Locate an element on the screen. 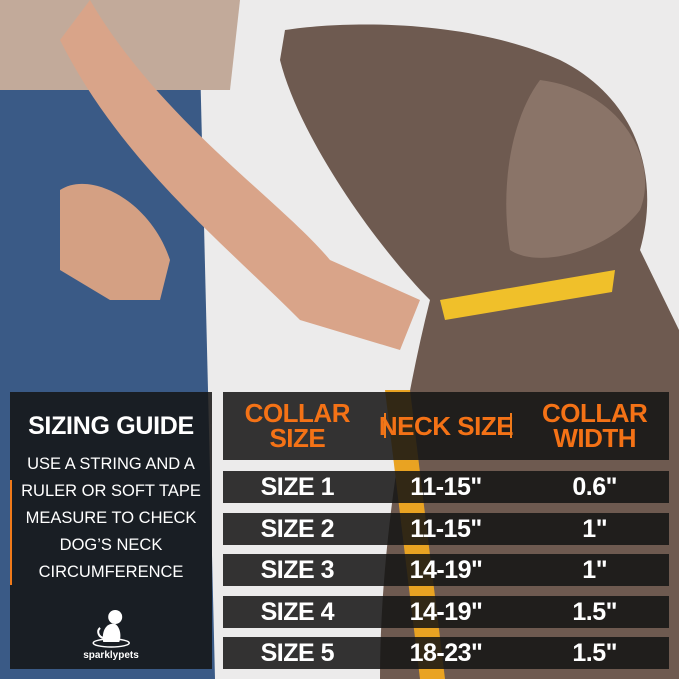  dog-logo-icon is located at coordinates (111, 629).